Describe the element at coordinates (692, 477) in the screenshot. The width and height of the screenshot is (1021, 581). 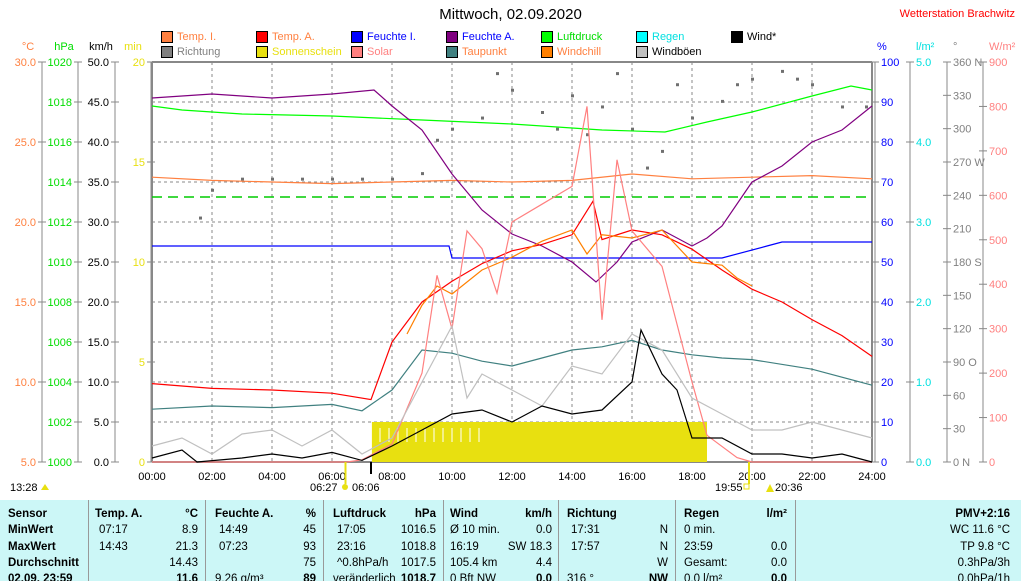
I see `x-tick-label: 18:00` at that location.